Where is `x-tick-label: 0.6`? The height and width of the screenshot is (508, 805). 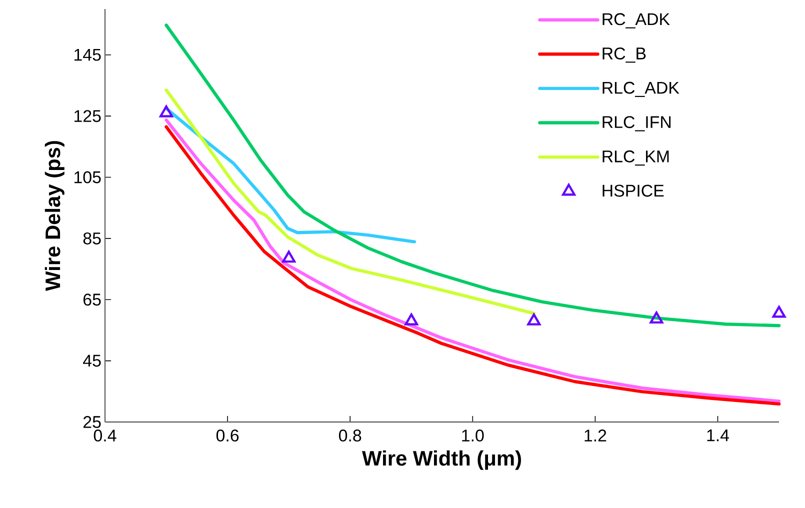
x-tick-label: 0.6 is located at coordinates (227, 436).